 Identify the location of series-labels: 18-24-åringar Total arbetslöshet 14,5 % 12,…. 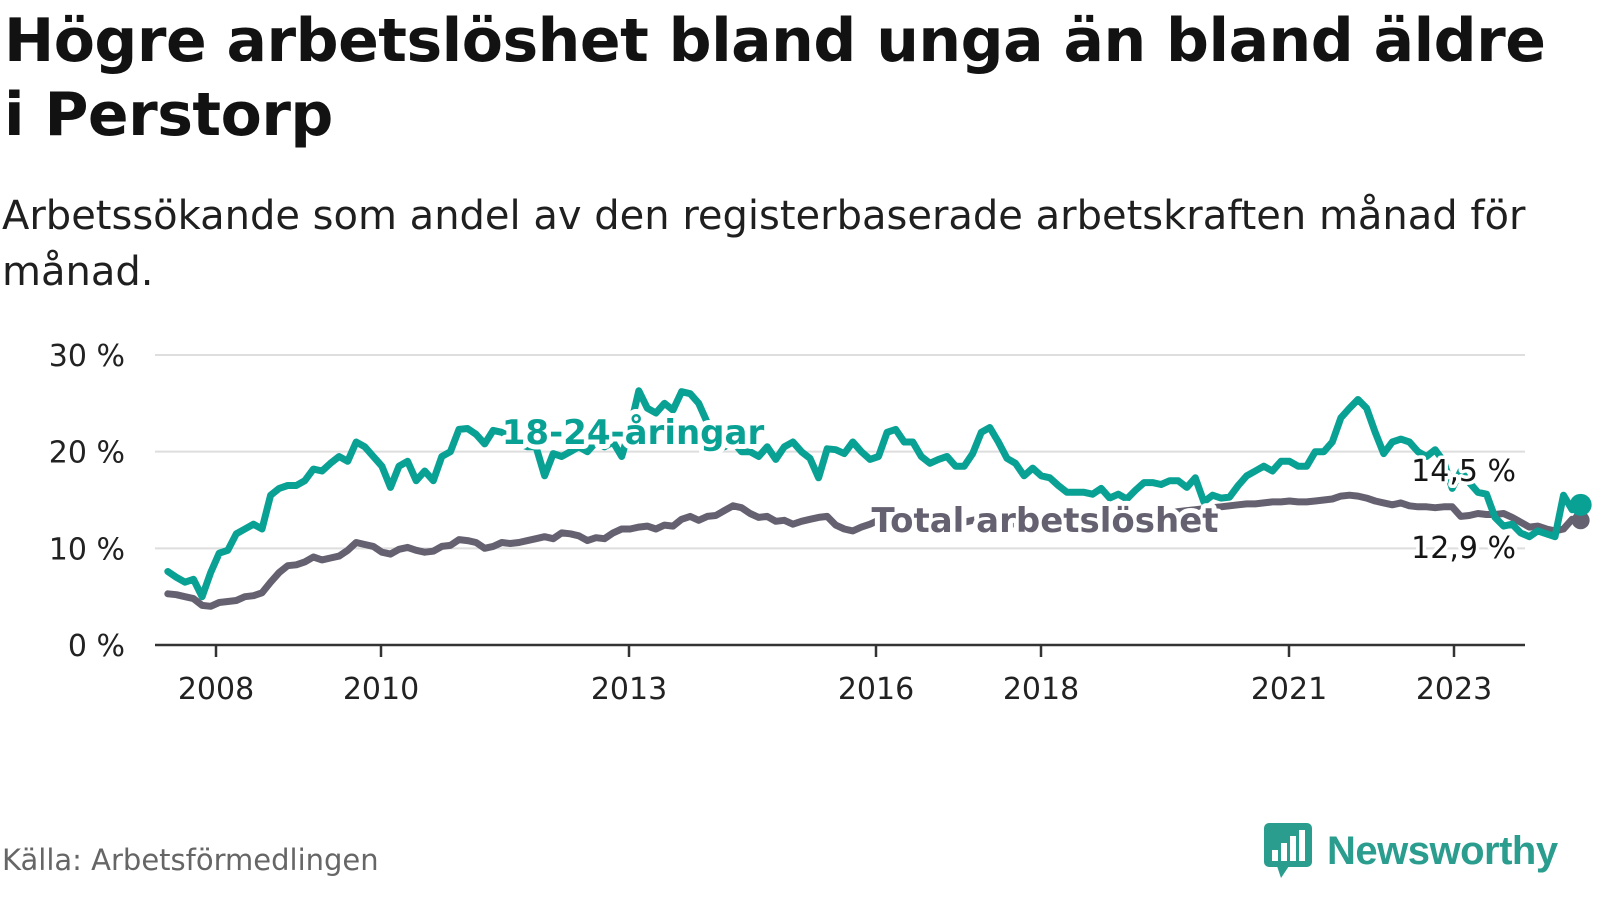
(1008, 489).